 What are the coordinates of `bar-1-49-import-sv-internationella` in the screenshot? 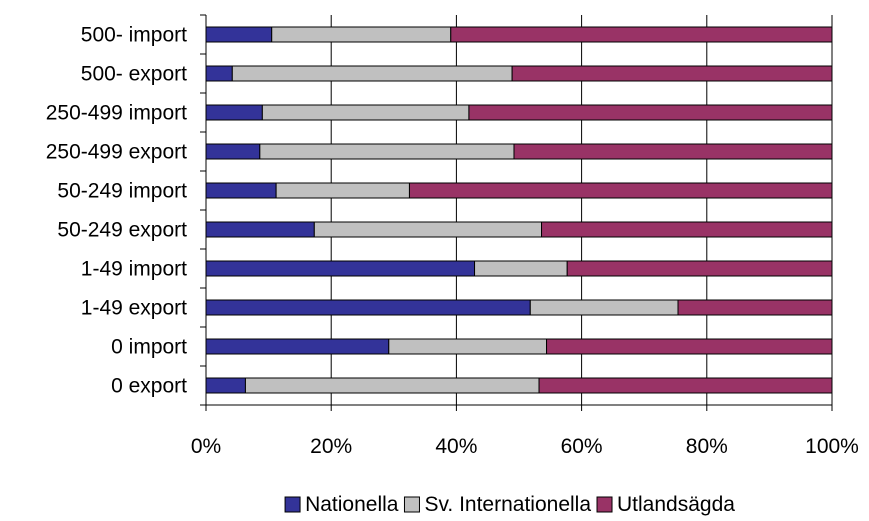 It's located at (521, 268).